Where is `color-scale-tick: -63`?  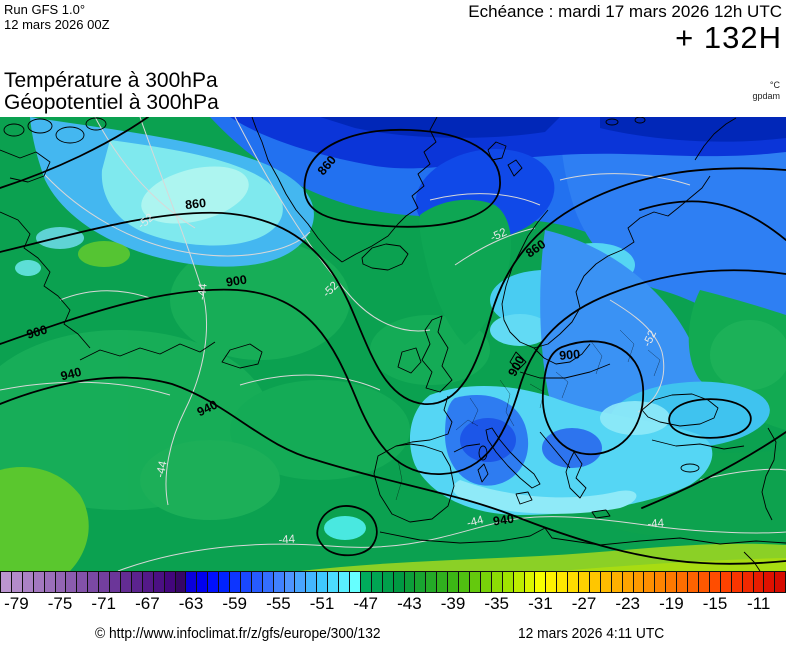
color-scale-tick: -63 is located at coordinates (191, 603).